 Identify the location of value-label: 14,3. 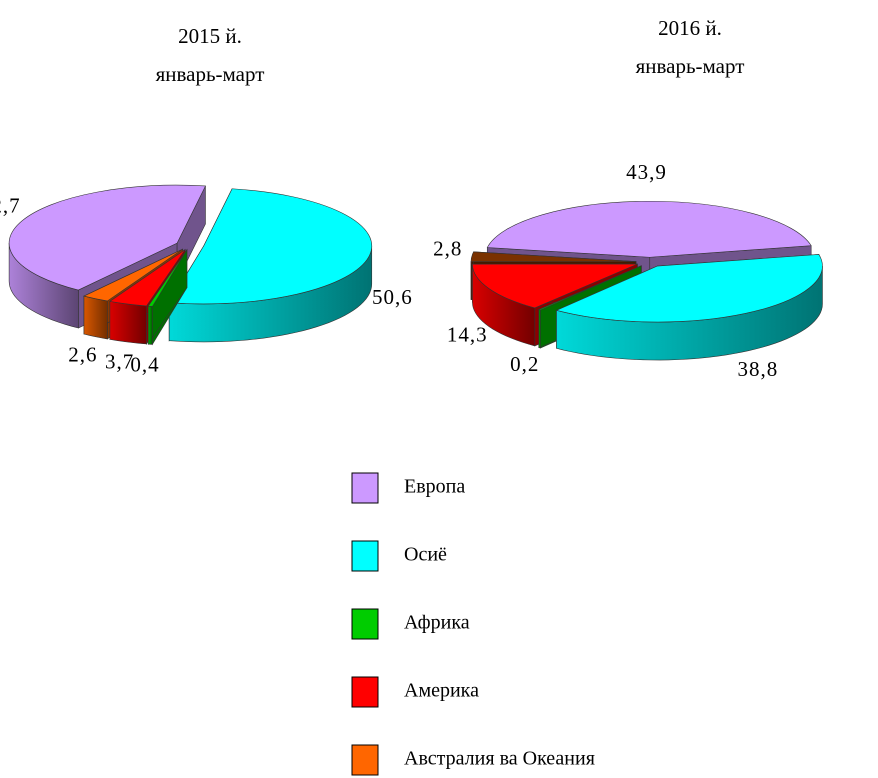
(467, 334).